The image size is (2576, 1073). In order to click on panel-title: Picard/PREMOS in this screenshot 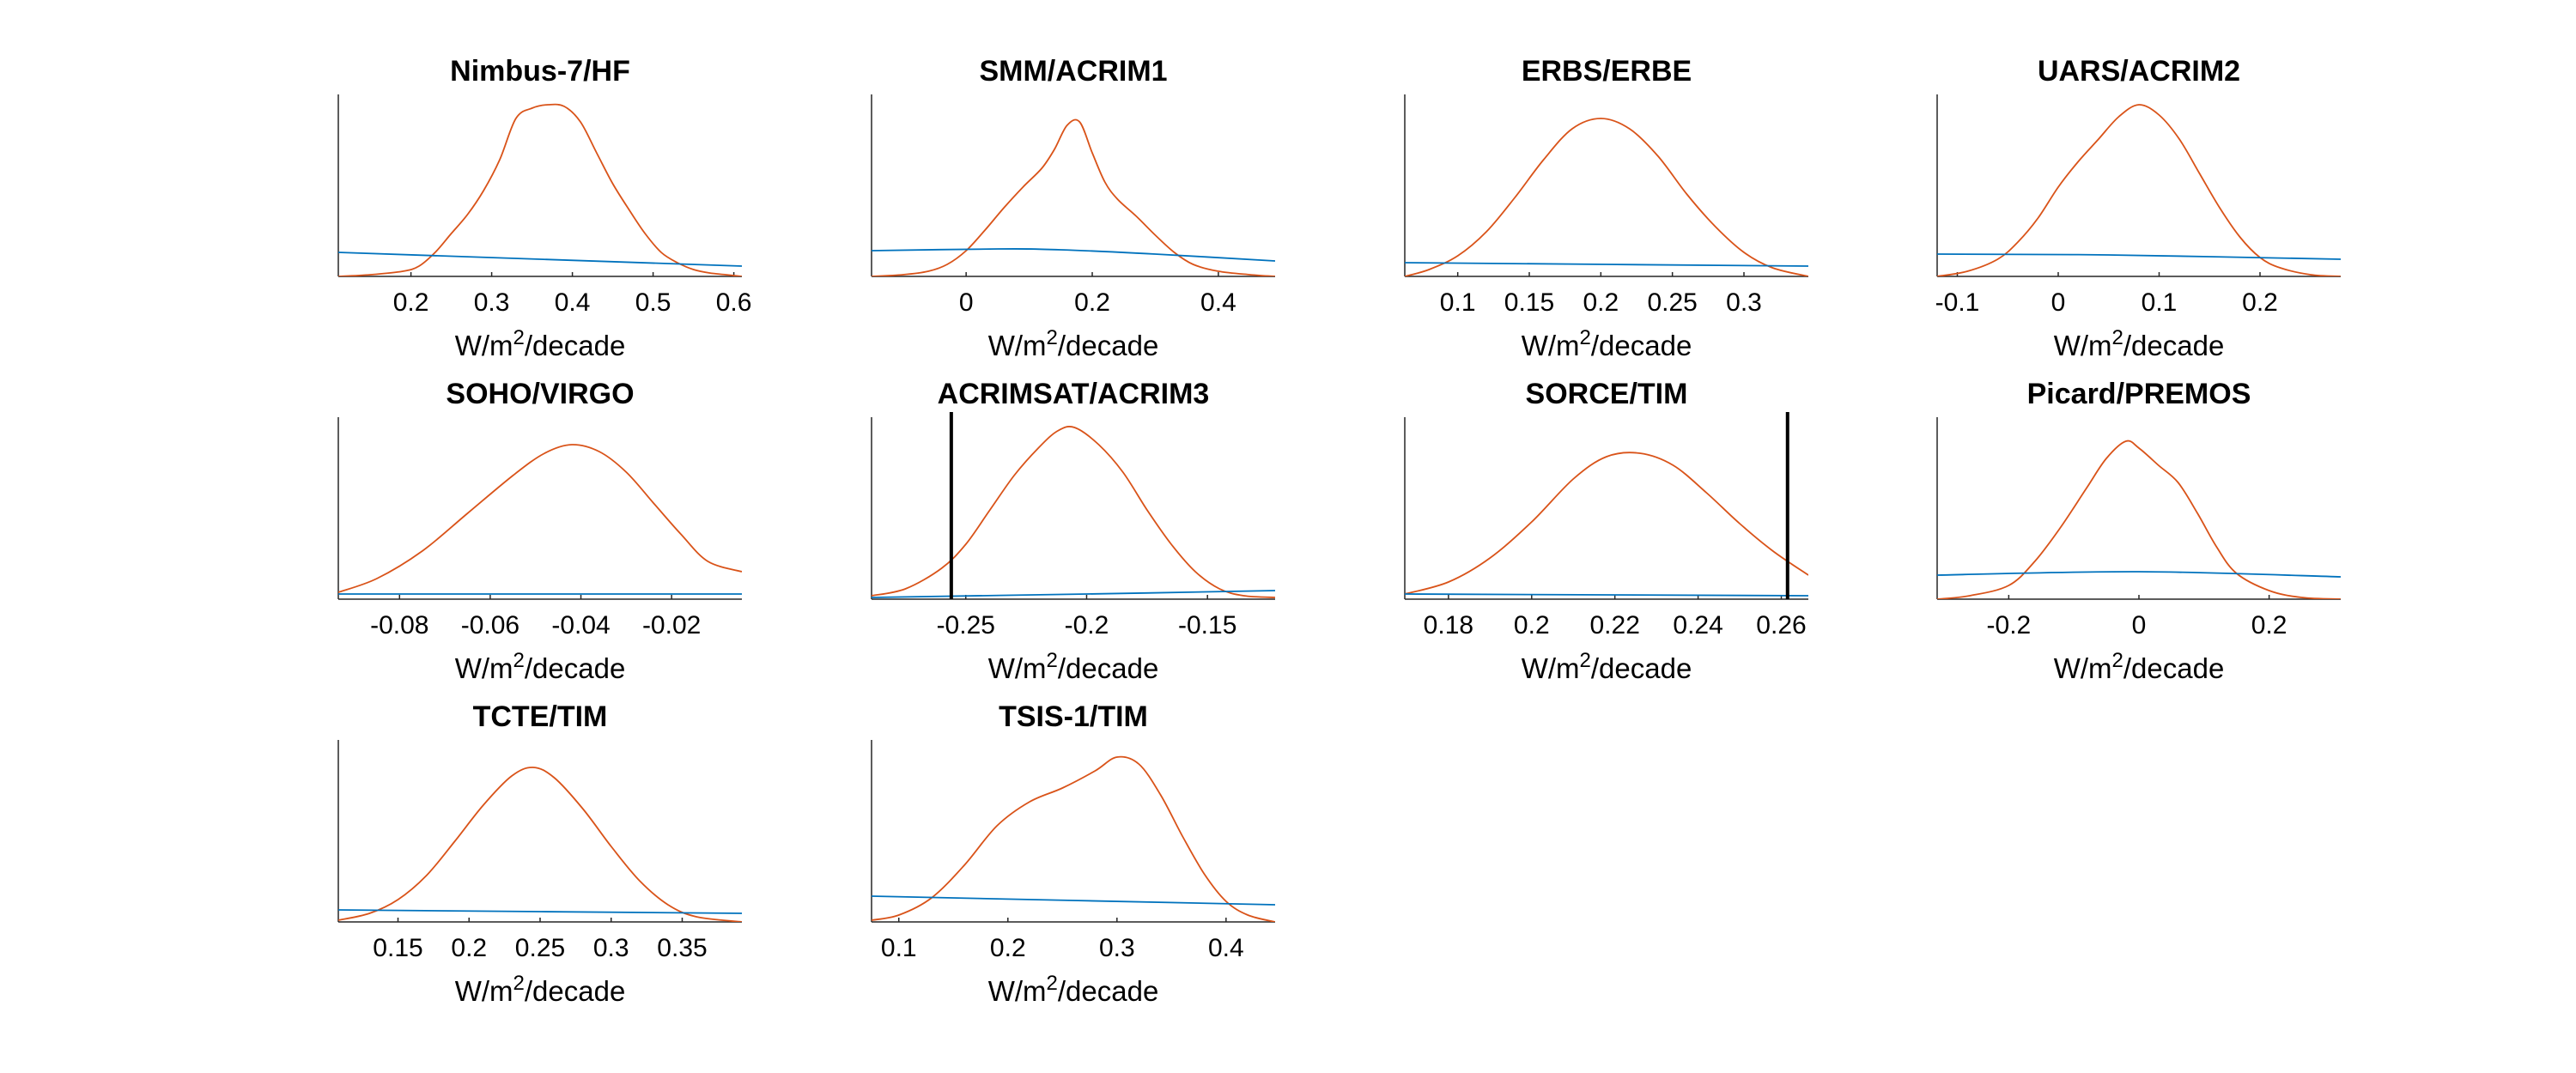, I will do `click(2139, 394)`.